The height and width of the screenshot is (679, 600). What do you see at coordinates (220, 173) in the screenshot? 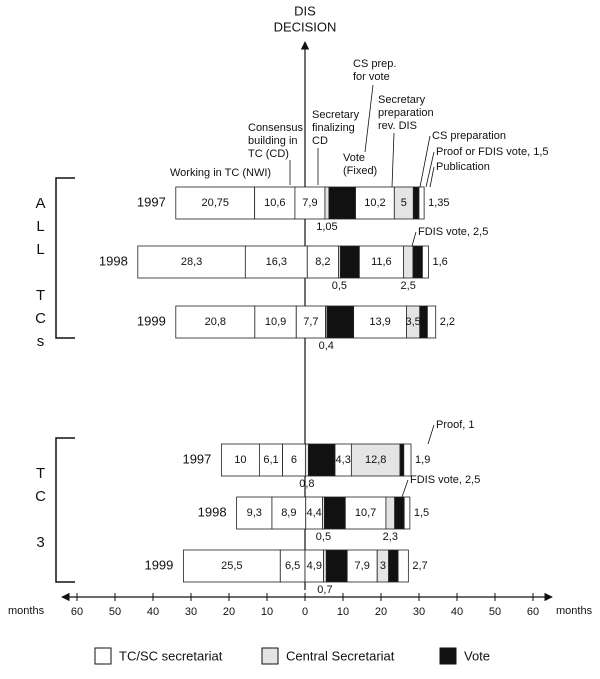
I see `annotation: Working in TC (NWI)` at bounding box center [220, 173].